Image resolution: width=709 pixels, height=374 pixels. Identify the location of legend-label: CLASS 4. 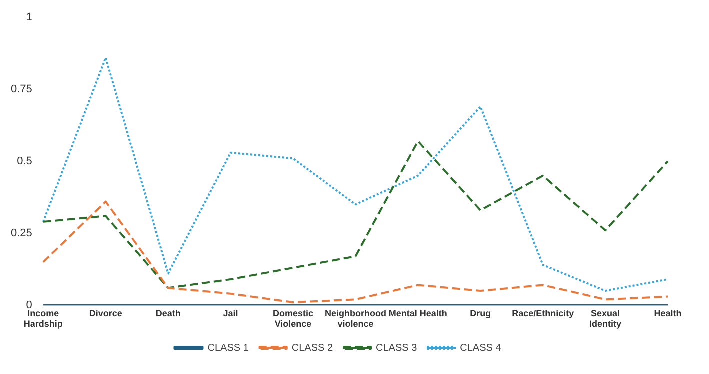
(481, 348).